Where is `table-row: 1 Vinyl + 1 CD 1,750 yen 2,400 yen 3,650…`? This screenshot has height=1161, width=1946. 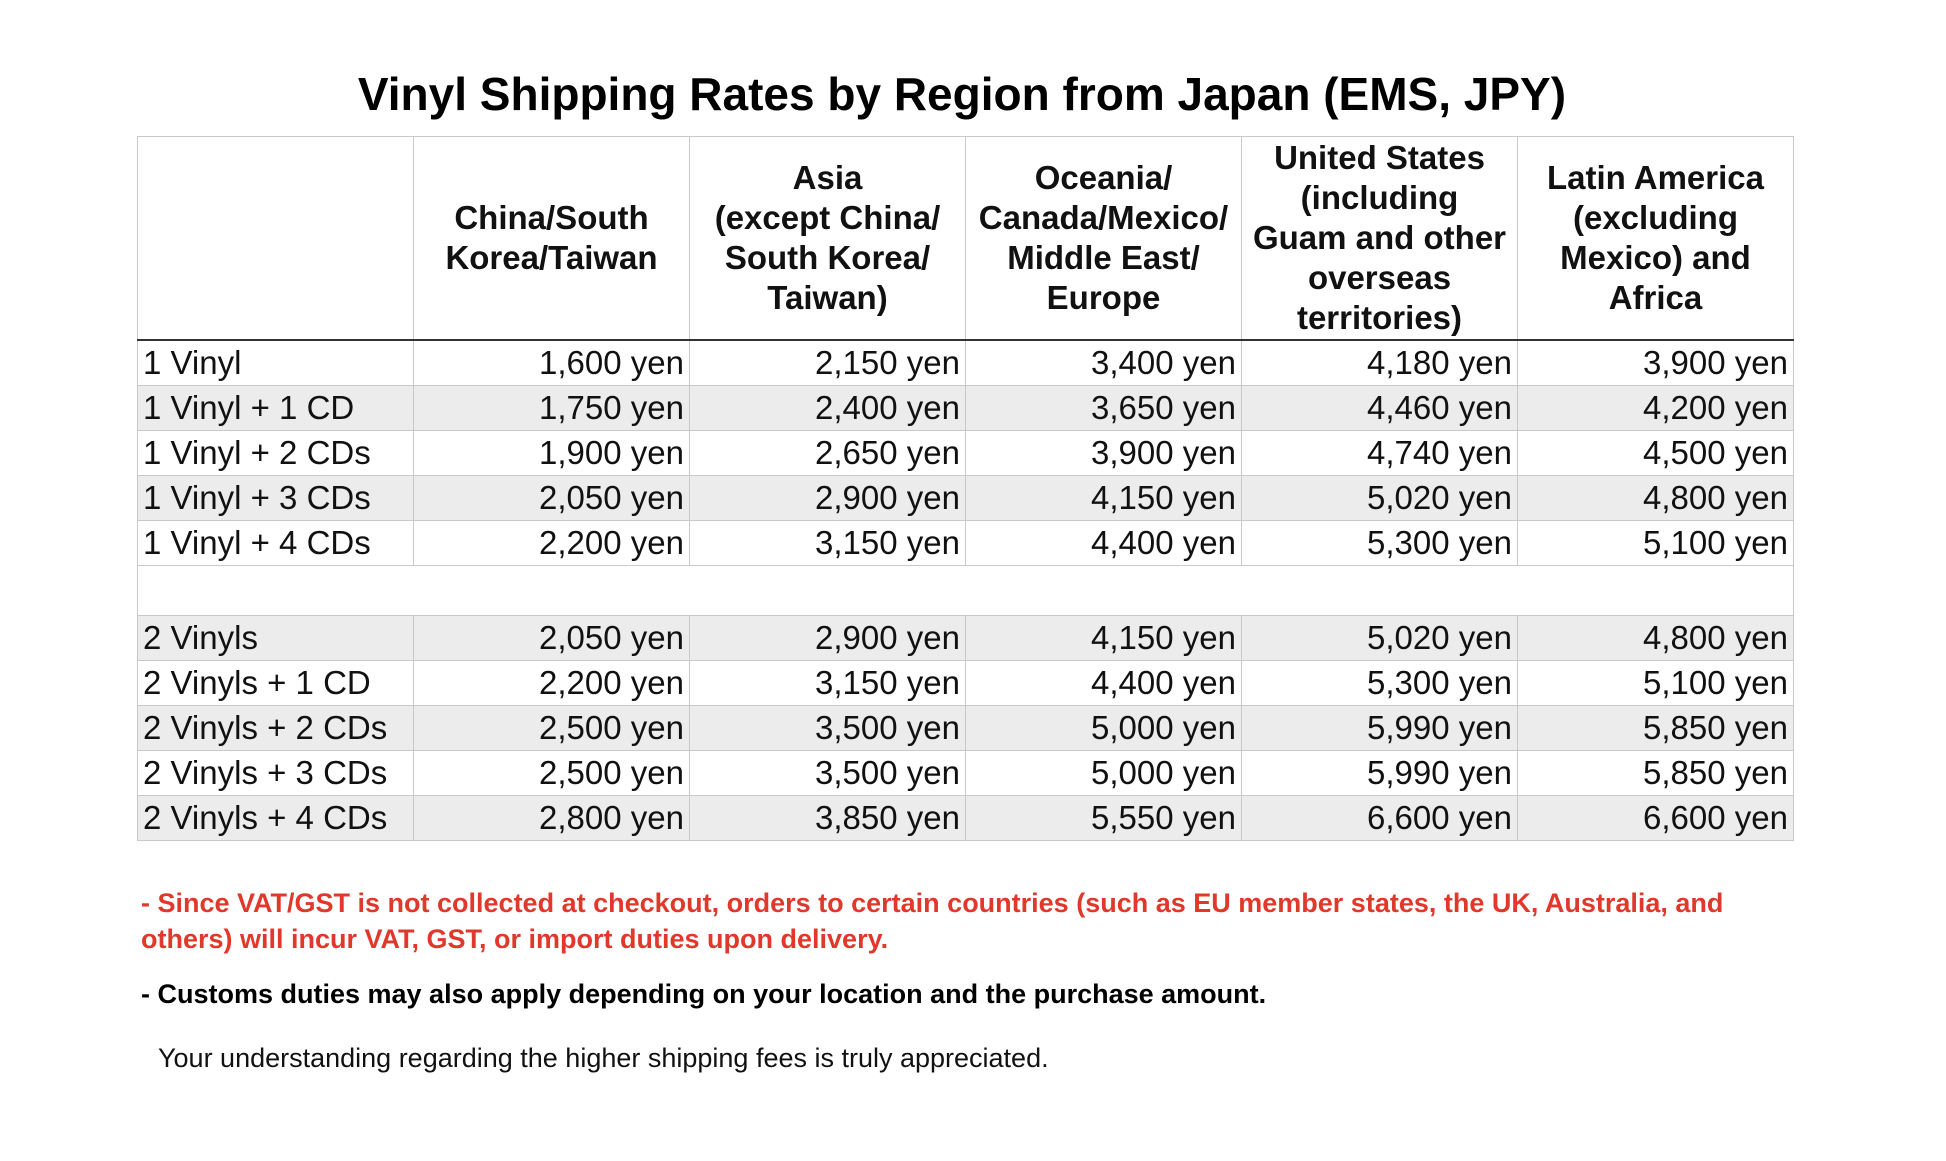 table-row: 1 Vinyl + 1 CD 1,750 yen 2,400 yen 3,650… is located at coordinates (965, 408).